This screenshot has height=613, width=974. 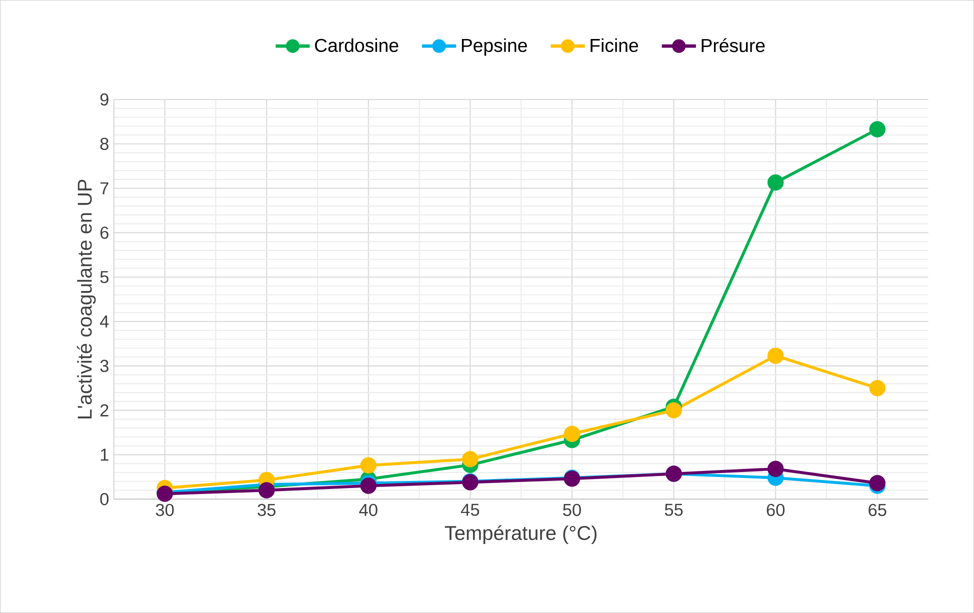 I want to click on y-tick-label: 3, so click(x=104, y=366).